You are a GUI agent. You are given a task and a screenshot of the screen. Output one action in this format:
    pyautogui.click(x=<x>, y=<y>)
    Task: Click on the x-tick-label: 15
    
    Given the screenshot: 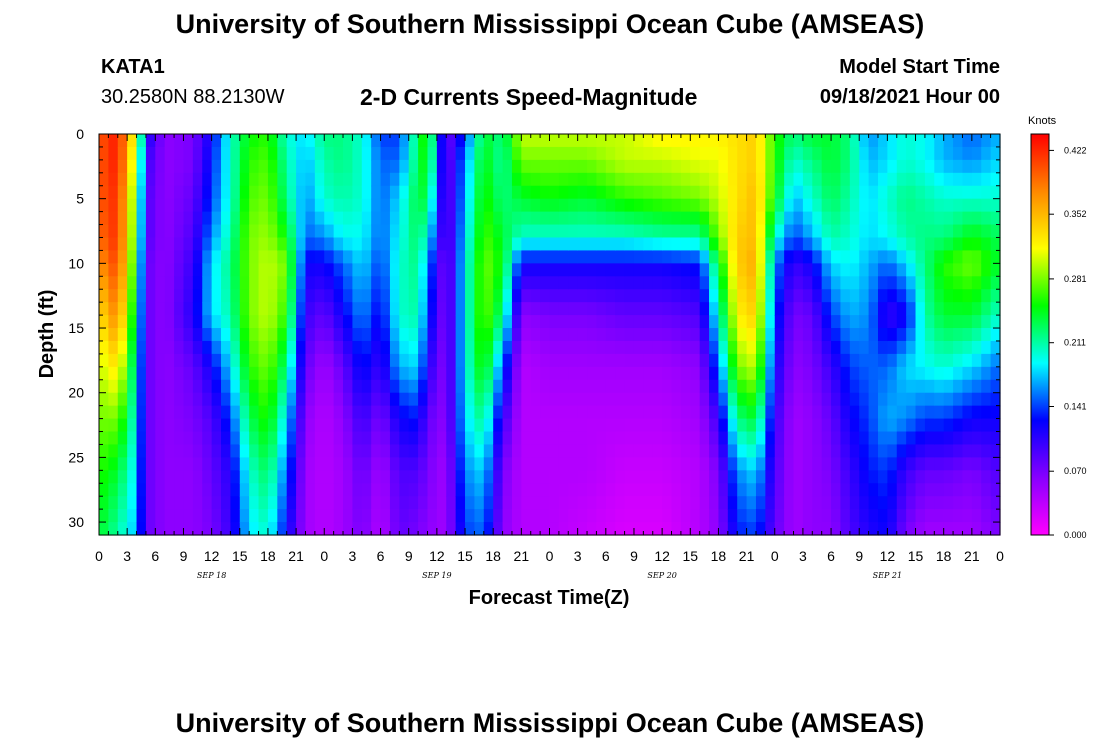 What is the action you would take?
    pyautogui.click(x=465, y=556)
    